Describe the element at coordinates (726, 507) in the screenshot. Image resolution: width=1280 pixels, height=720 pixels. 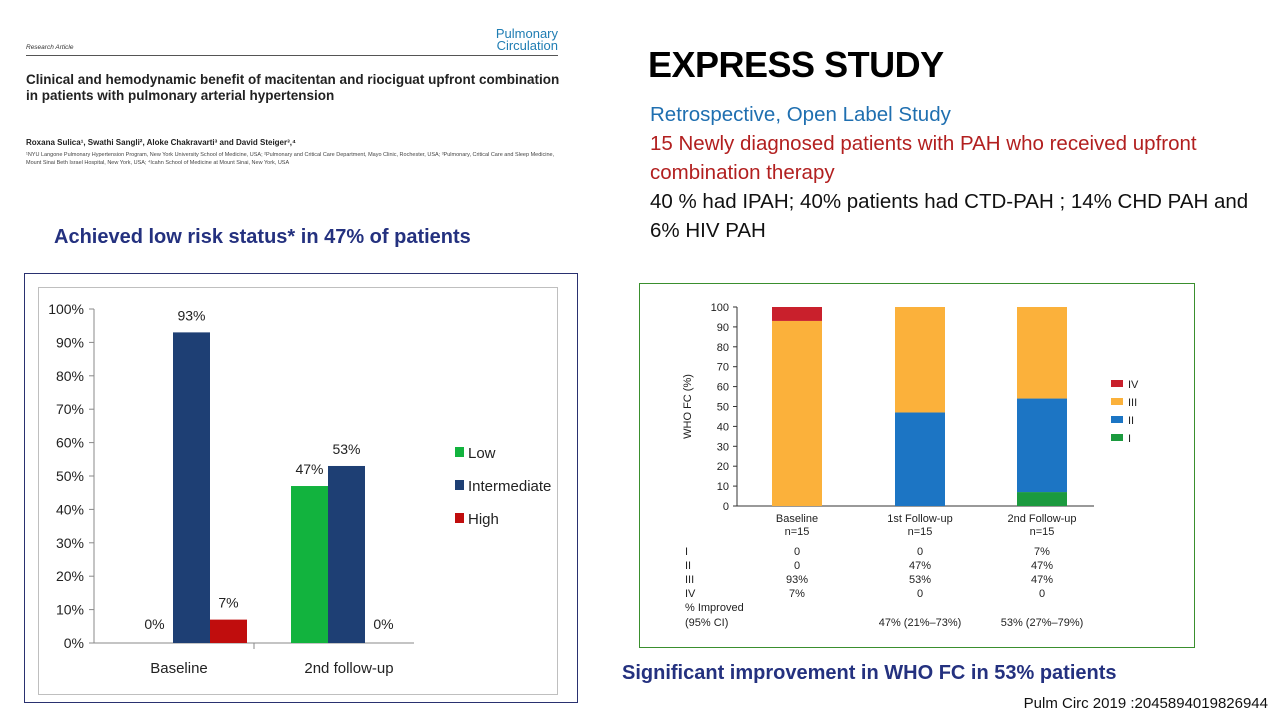
I see `y-tick-label: 0` at that location.